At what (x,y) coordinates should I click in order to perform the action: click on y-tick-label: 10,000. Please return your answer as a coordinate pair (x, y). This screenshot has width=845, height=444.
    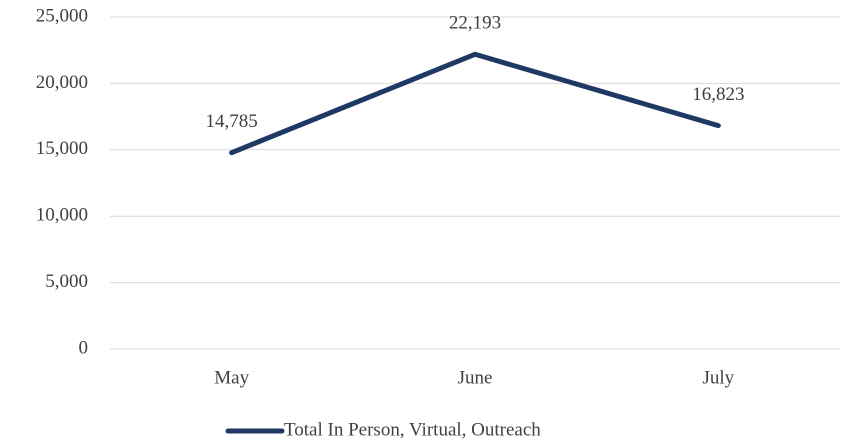
    Looking at the image, I should click on (62, 215).